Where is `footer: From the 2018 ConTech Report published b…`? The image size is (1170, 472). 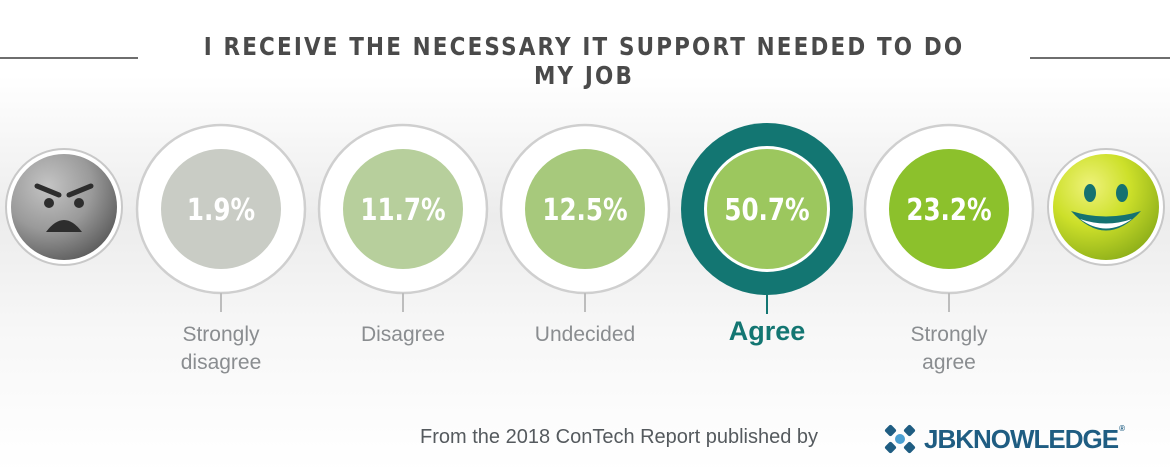
footer: From the 2018 ConTech Report published b… is located at coordinates (795, 439).